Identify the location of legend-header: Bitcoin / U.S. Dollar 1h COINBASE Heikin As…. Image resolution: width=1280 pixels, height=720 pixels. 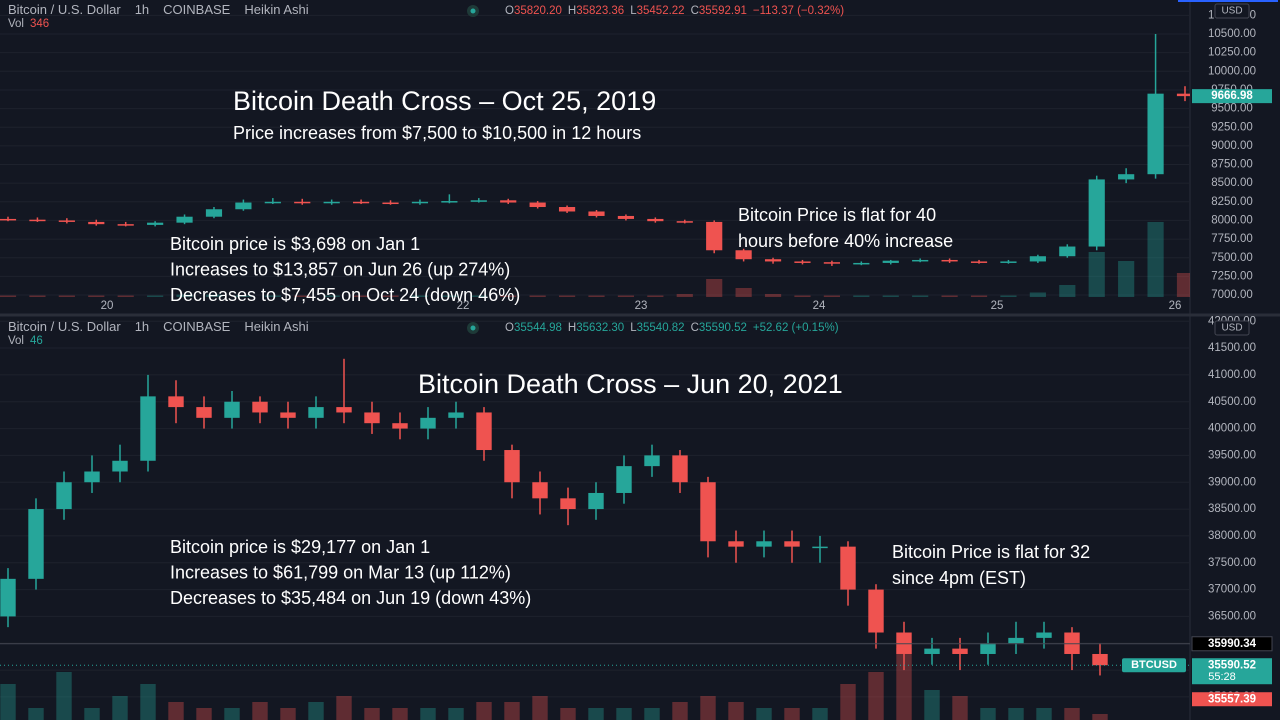
(158, 326).